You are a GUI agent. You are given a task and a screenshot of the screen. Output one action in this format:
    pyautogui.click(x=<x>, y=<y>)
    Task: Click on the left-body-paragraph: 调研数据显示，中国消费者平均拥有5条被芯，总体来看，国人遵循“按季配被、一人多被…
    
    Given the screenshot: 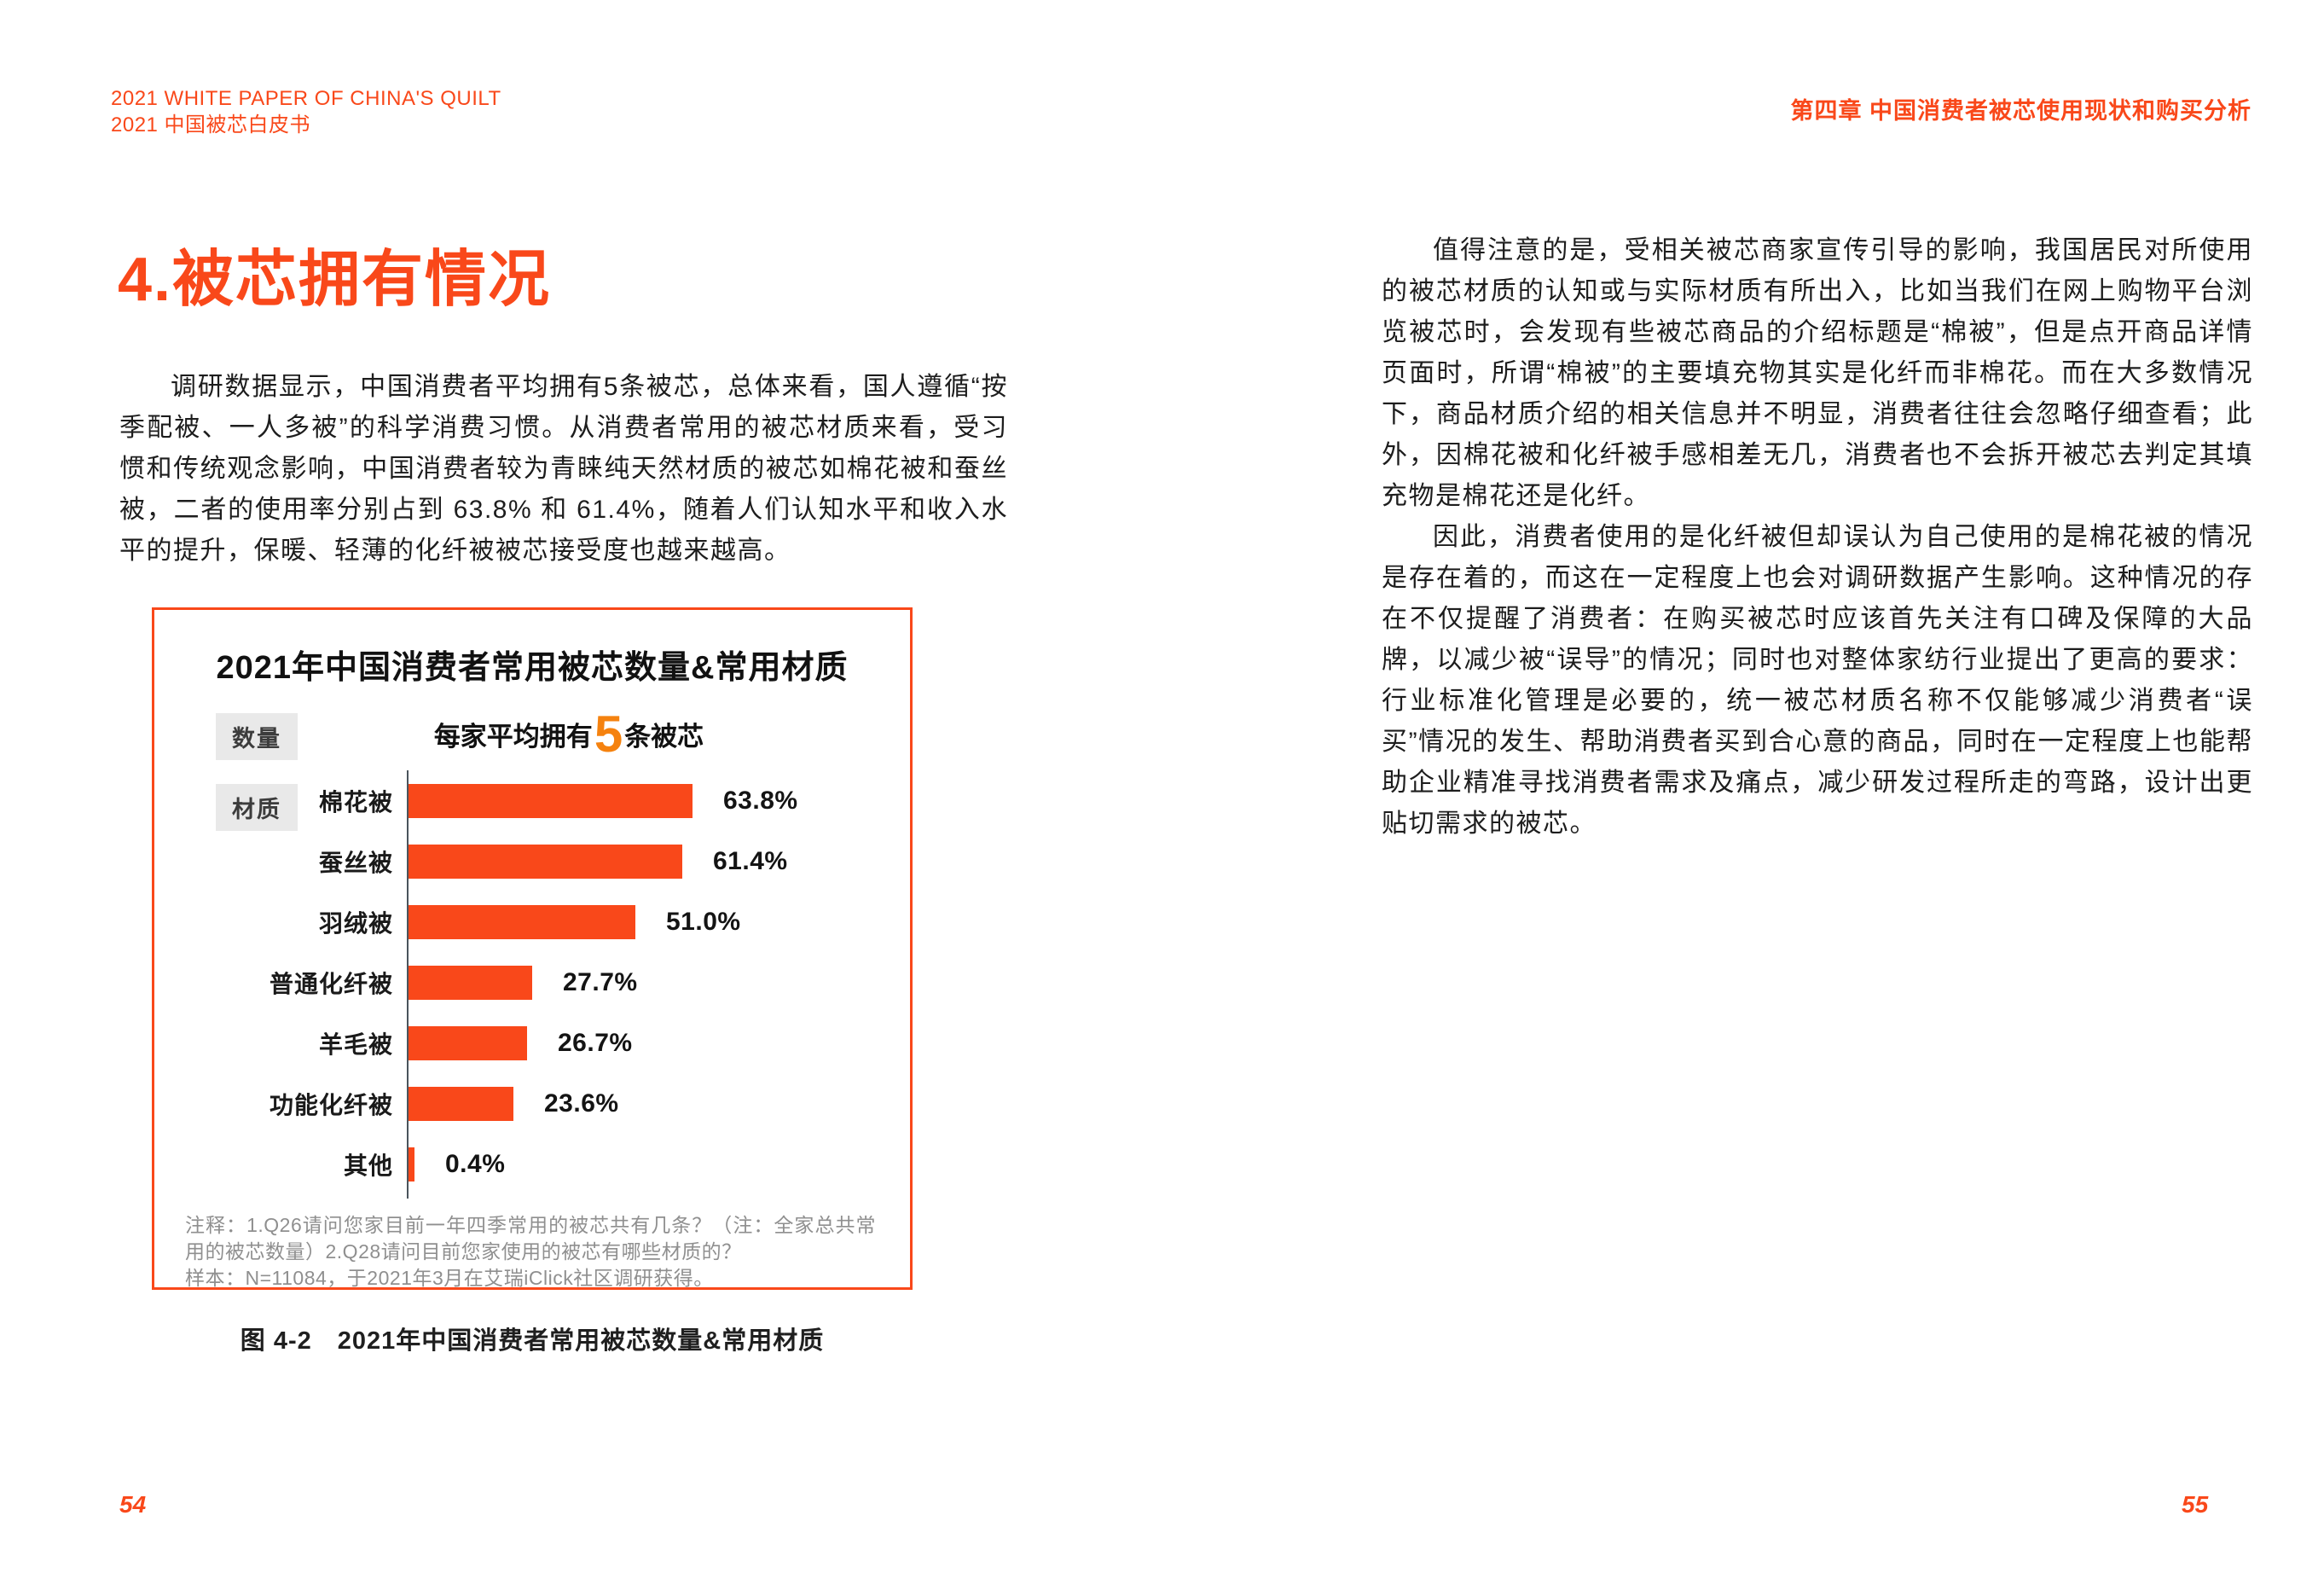 What is the action you would take?
    pyautogui.click(x=563, y=469)
    